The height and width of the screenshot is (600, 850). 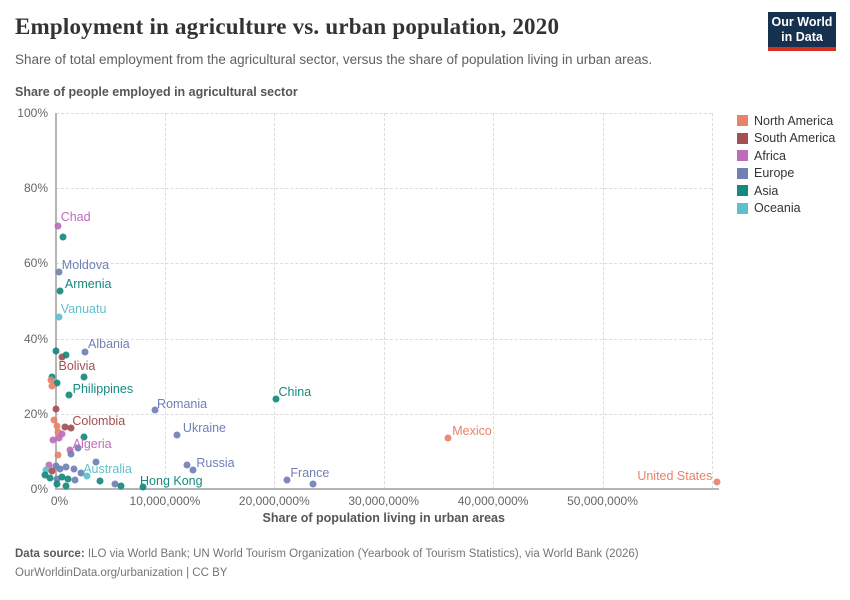 What do you see at coordinates (32, 113) in the screenshot?
I see `y-tick-label: 100%` at bounding box center [32, 113].